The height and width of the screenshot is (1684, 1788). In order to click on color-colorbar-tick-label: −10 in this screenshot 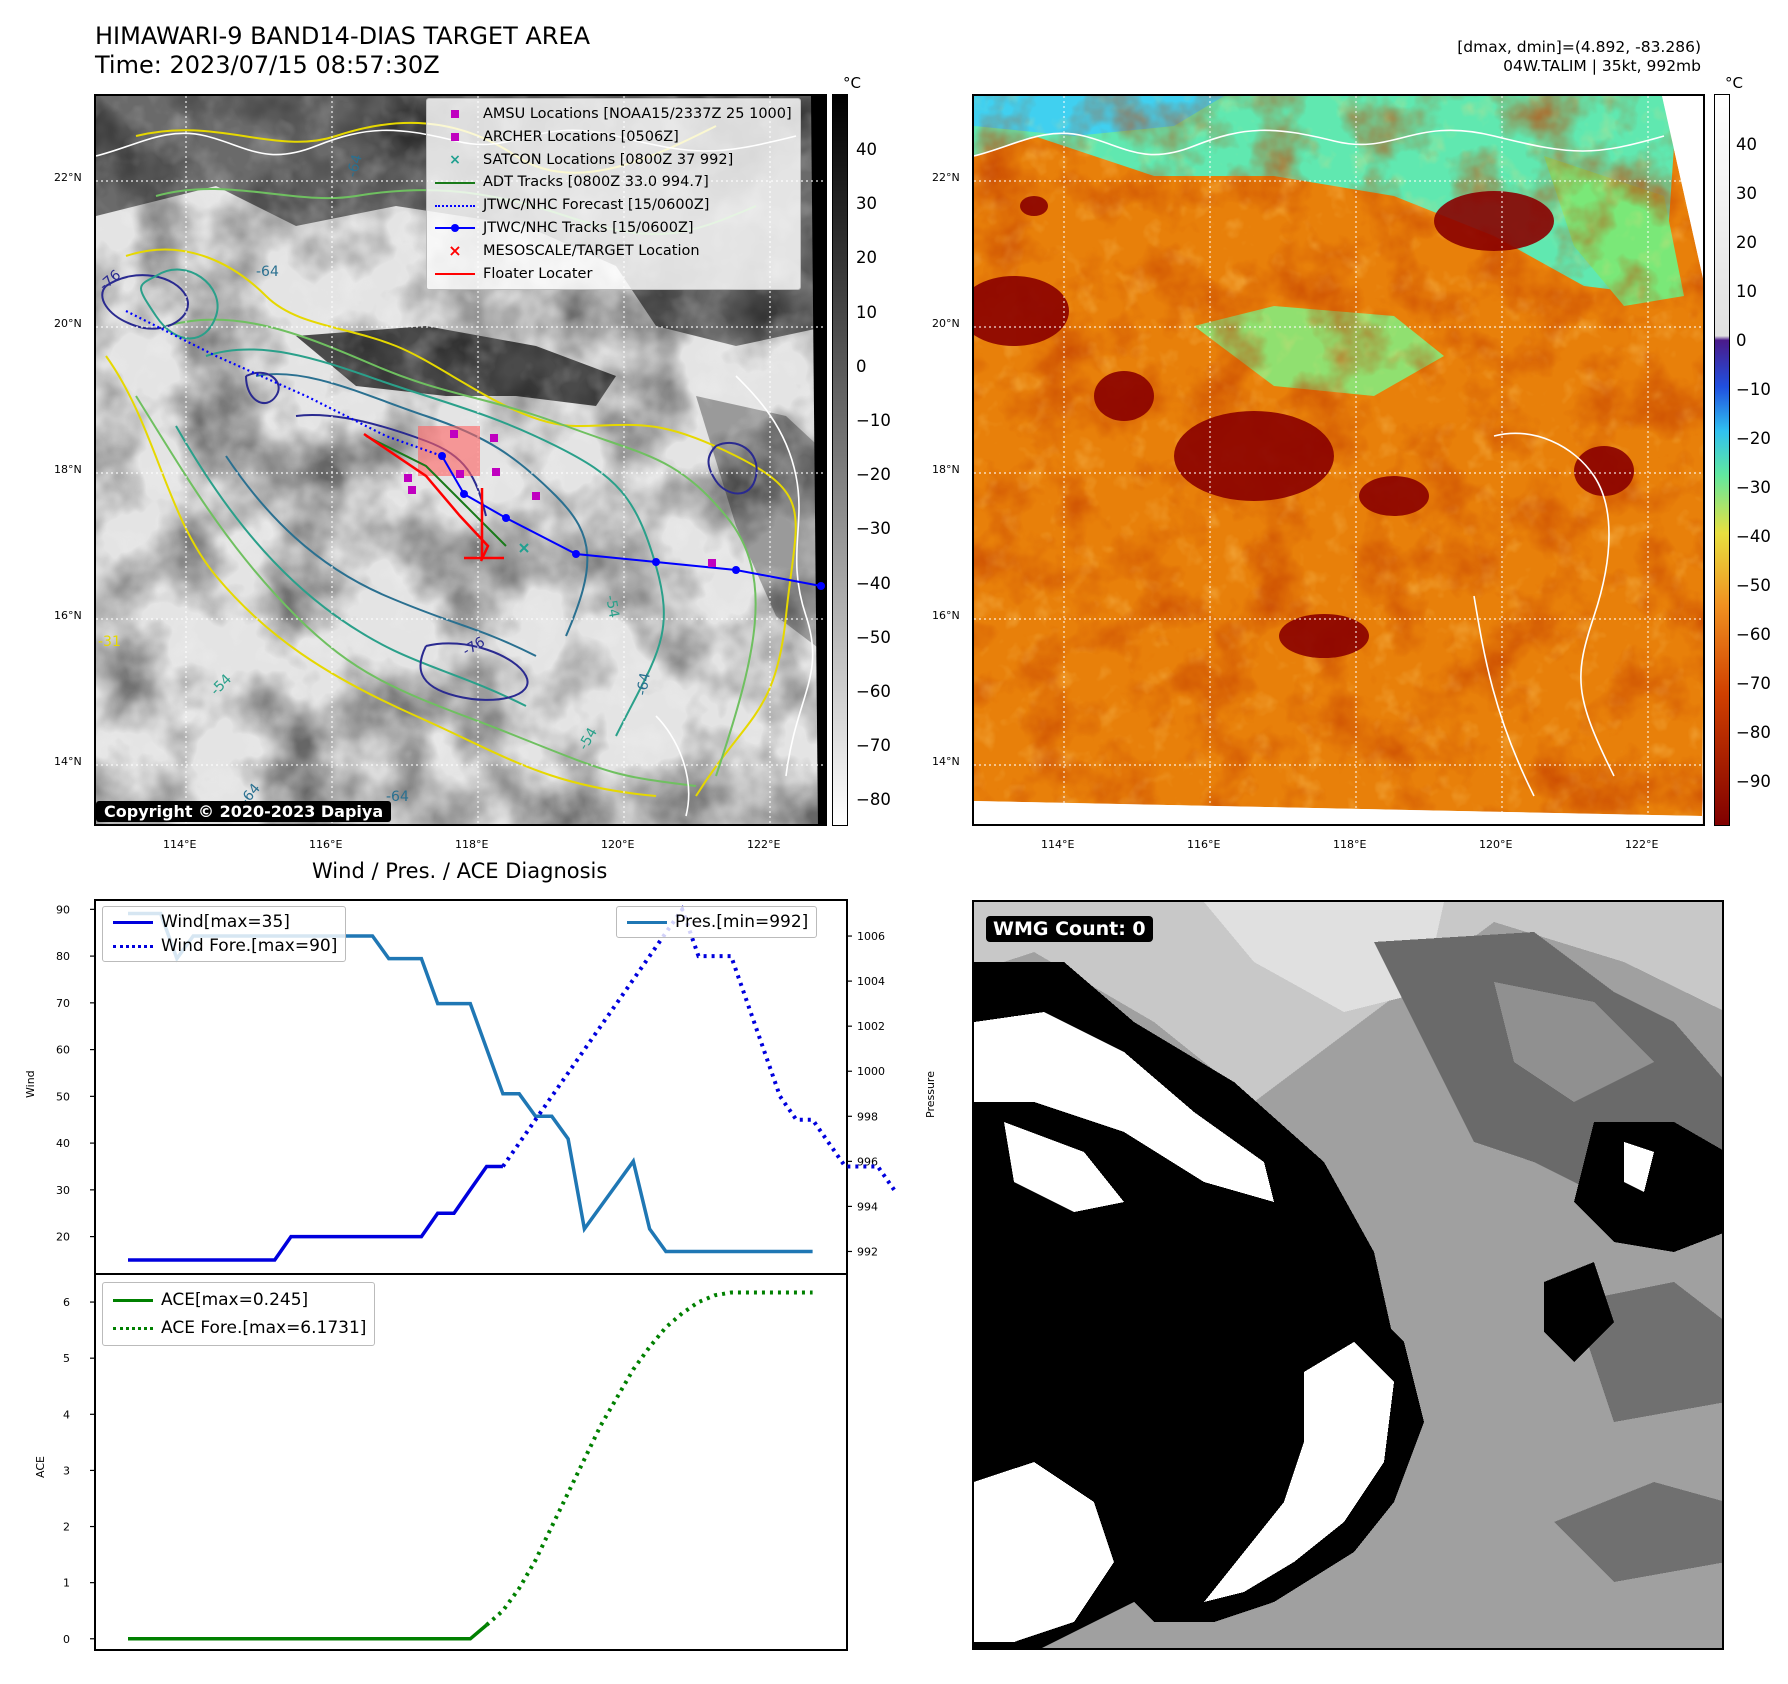, I will do `click(1753, 389)`.